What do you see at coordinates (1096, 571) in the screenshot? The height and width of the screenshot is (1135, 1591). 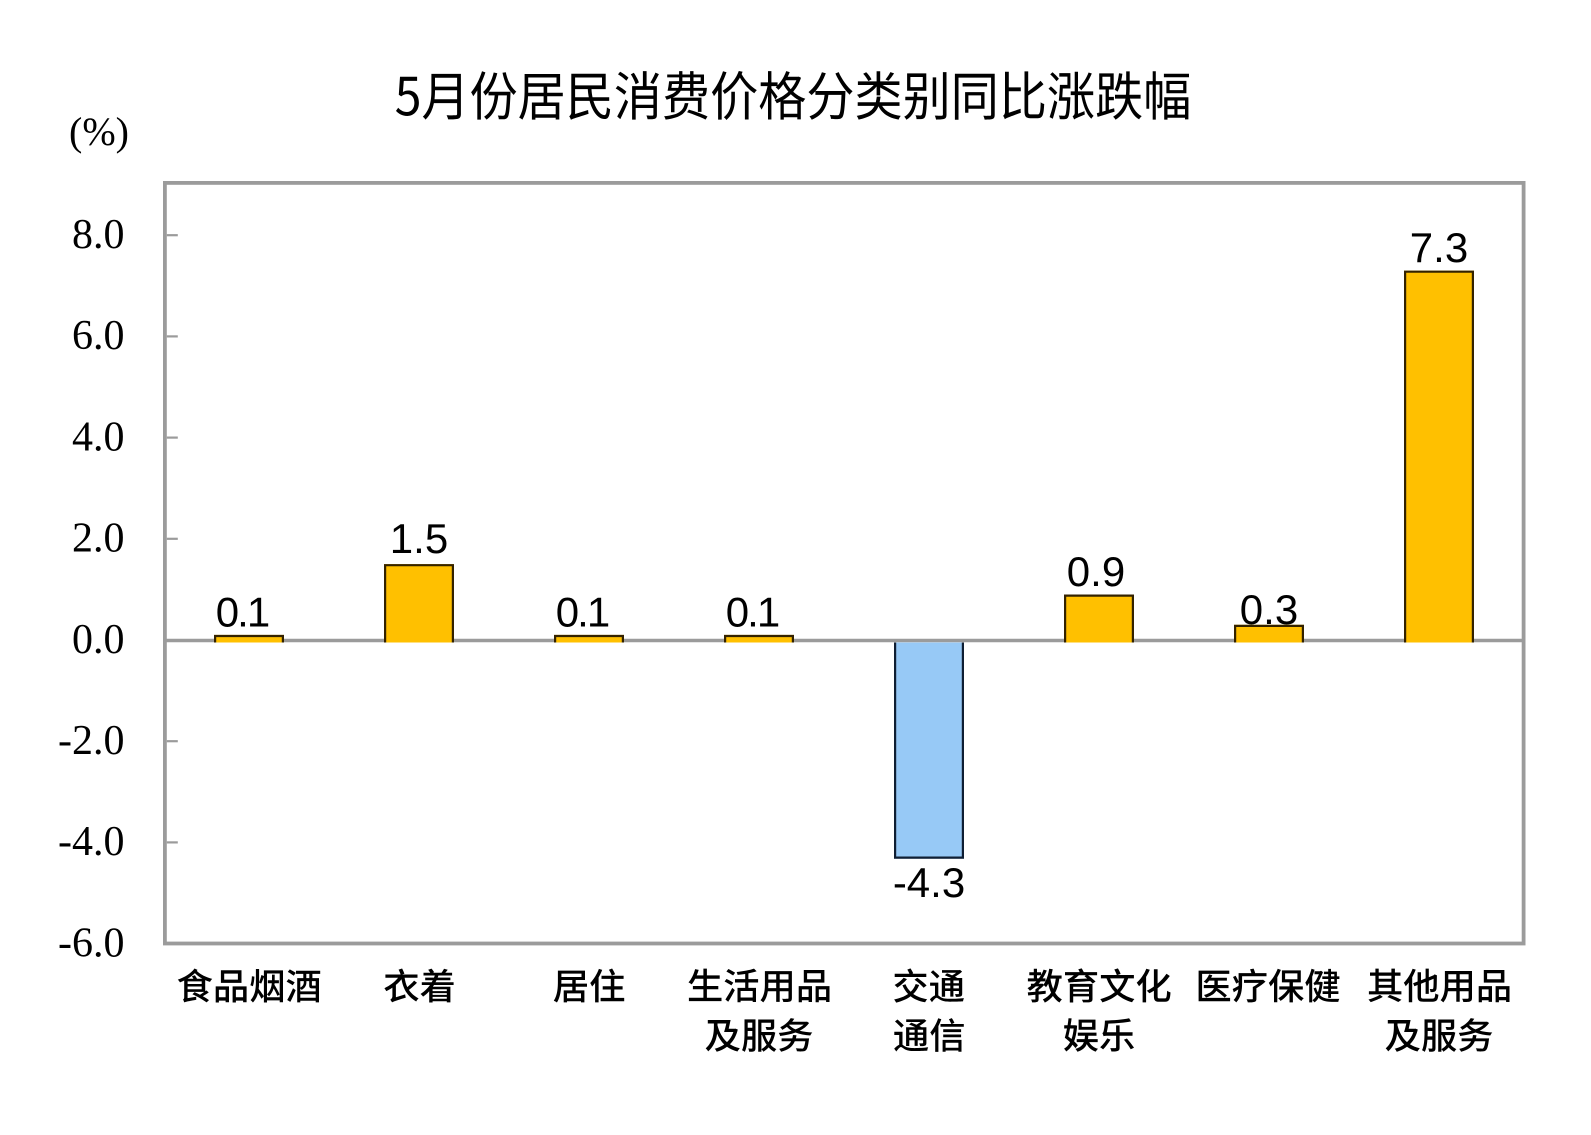 I see `svg-text: 0.9` at bounding box center [1096, 571].